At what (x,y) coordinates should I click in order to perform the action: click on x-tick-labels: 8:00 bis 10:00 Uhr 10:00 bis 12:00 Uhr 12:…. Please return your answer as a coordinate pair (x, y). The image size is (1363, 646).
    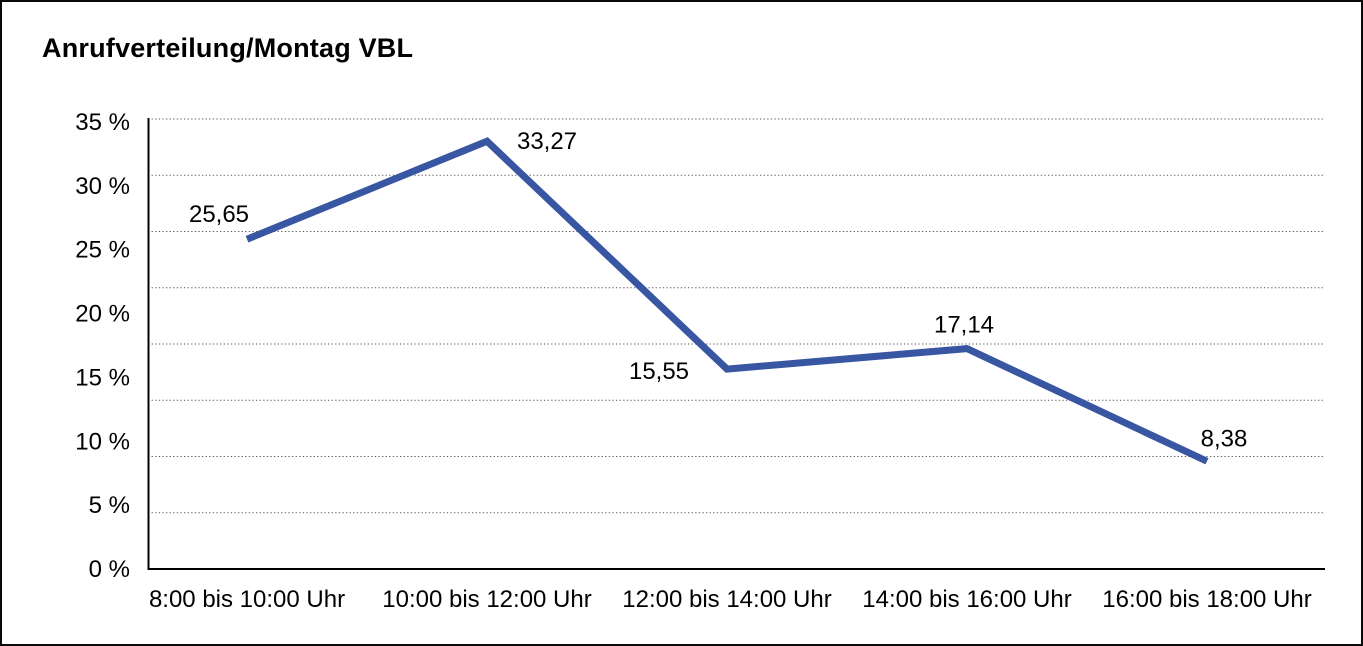
    Looking at the image, I should click on (730, 599).